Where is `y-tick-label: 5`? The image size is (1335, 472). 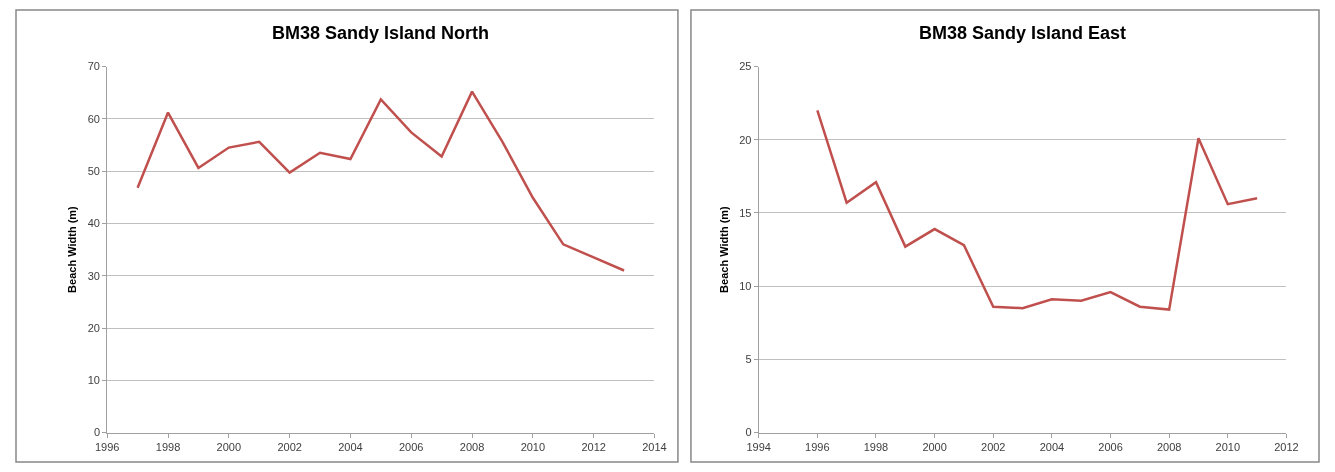 y-tick-label: 5 is located at coordinates (748, 359).